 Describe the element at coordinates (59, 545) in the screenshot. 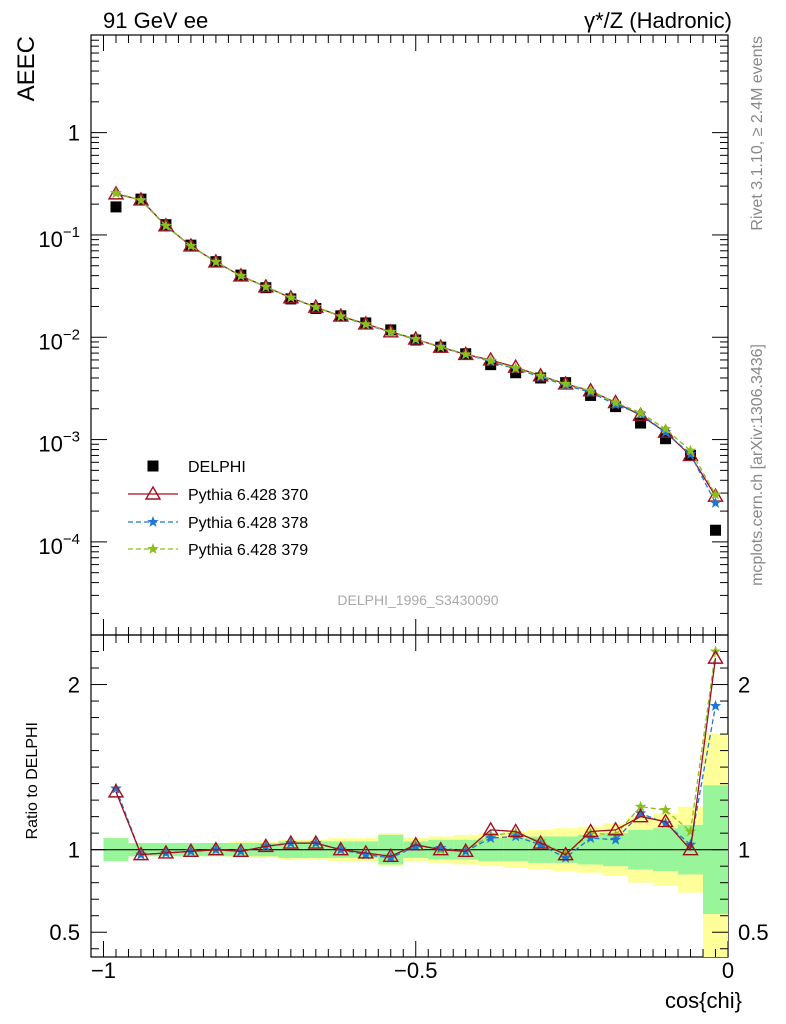

I see `y-tick-label: 10⁻⁴` at that location.